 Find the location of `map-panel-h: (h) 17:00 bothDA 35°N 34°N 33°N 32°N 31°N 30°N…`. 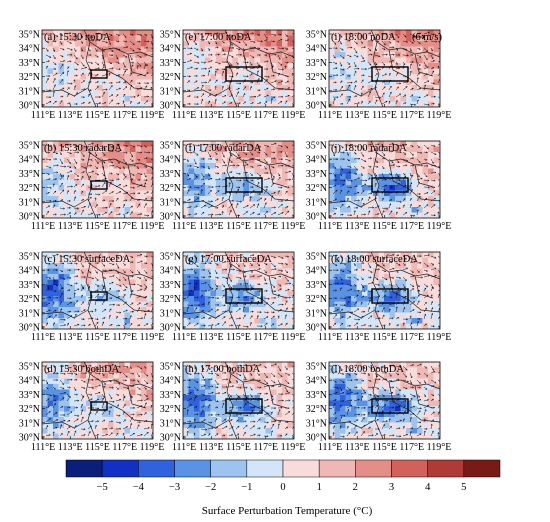

map-panel-h: (h) 17:00 bothDA 35°N 34°N 33°N 32°N 31°N 30°N… is located at coordinates (233, 408).